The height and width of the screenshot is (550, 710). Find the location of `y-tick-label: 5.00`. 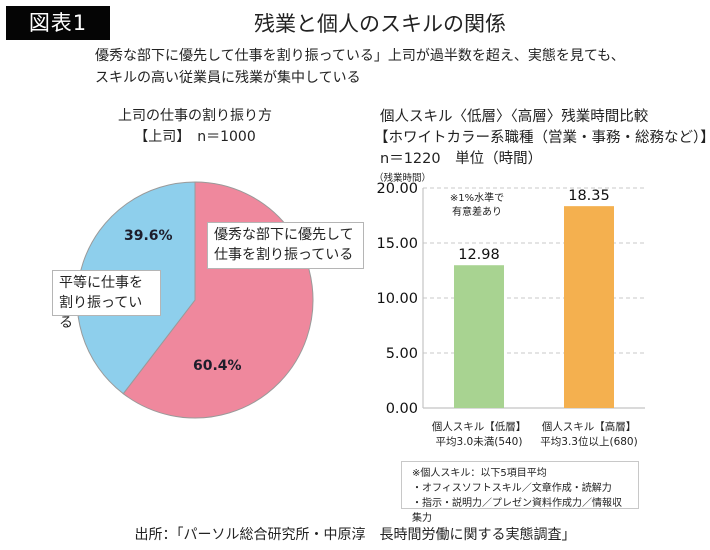

y-tick-label: 5.00 is located at coordinates (402, 354).